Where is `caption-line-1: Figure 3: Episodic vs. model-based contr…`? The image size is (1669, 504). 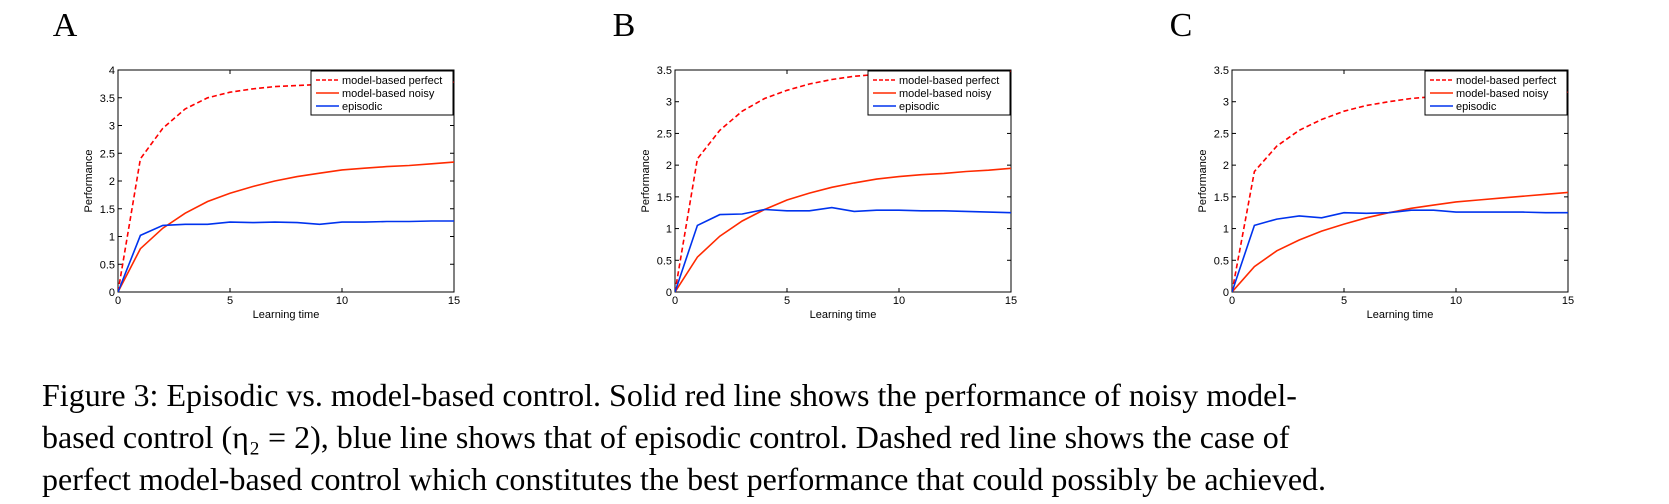 caption-line-1: Figure 3: Episodic vs. model-based contr… is located at coordinates (669, 395).